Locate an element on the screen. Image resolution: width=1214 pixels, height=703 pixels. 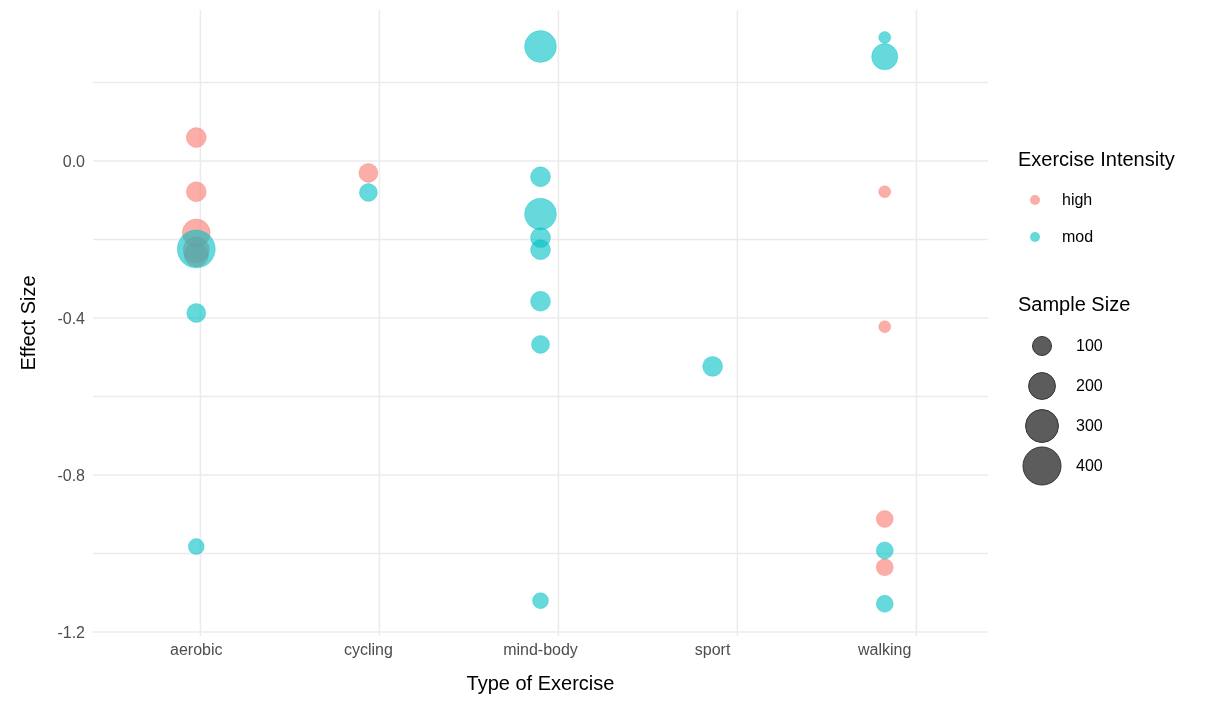
y-tick-label: -0.8 is located at coordinates (71, 475).